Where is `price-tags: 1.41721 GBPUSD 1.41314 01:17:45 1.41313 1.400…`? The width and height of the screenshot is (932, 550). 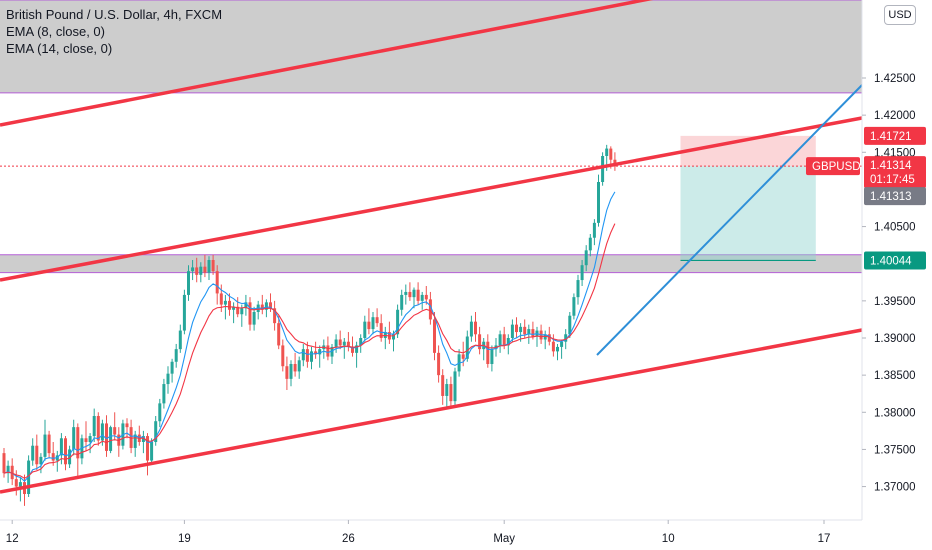 price-tags: 1.41721 GBPUSD 1.41314 01:17:45 1.41313 1.400… is located at coordinates (866, 198).